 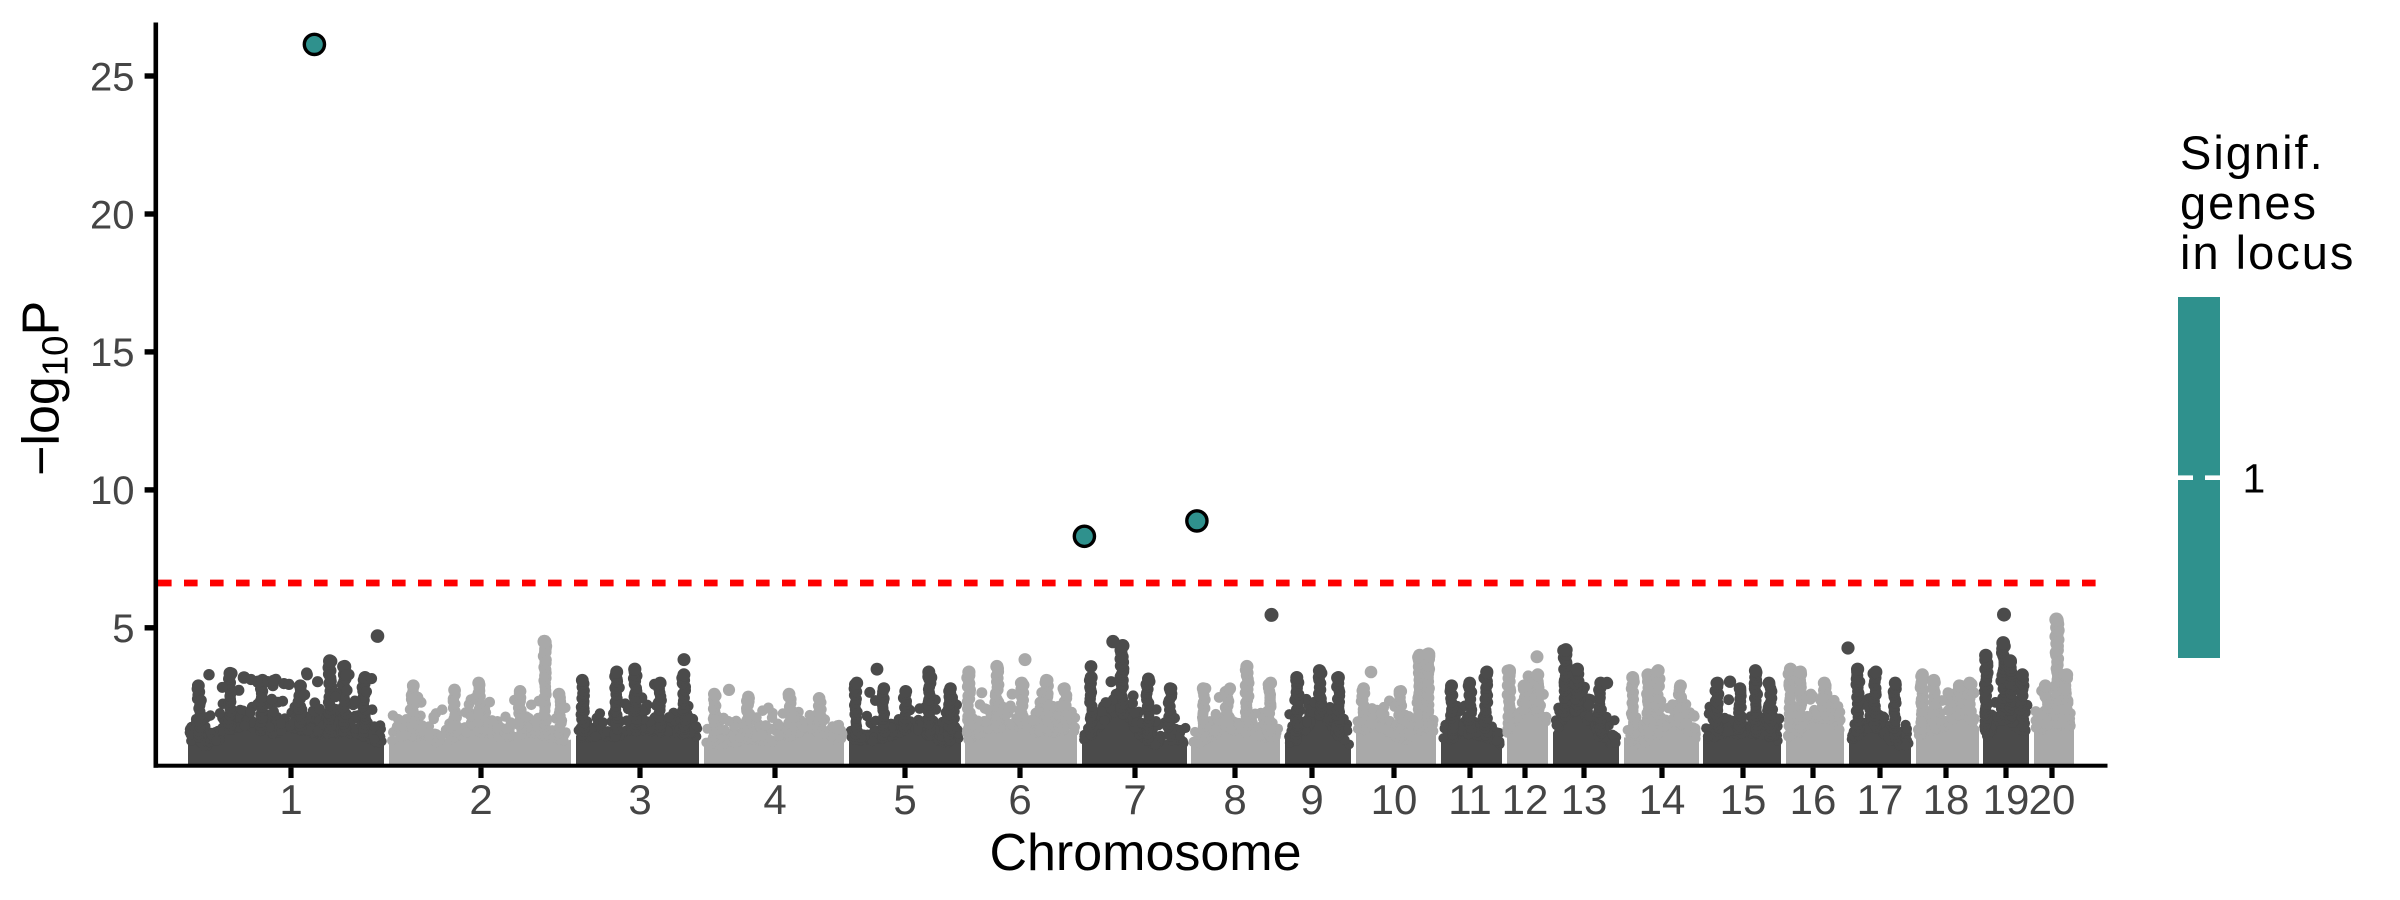 I want to click on svg-text: 11, so click(x=1470, y=799).